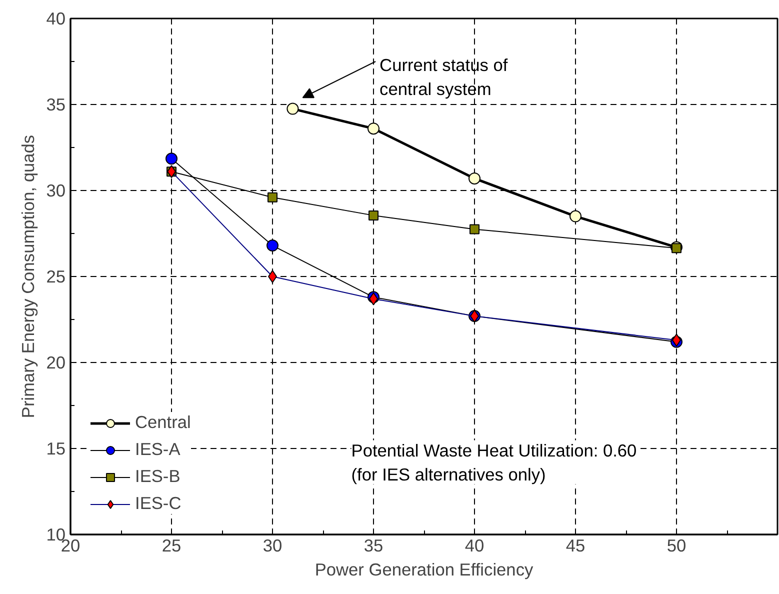  What do you see at coordinates (157, 476) in the screenshot?
I see `legend-label: IES-B` at bounding box center [157, 476].